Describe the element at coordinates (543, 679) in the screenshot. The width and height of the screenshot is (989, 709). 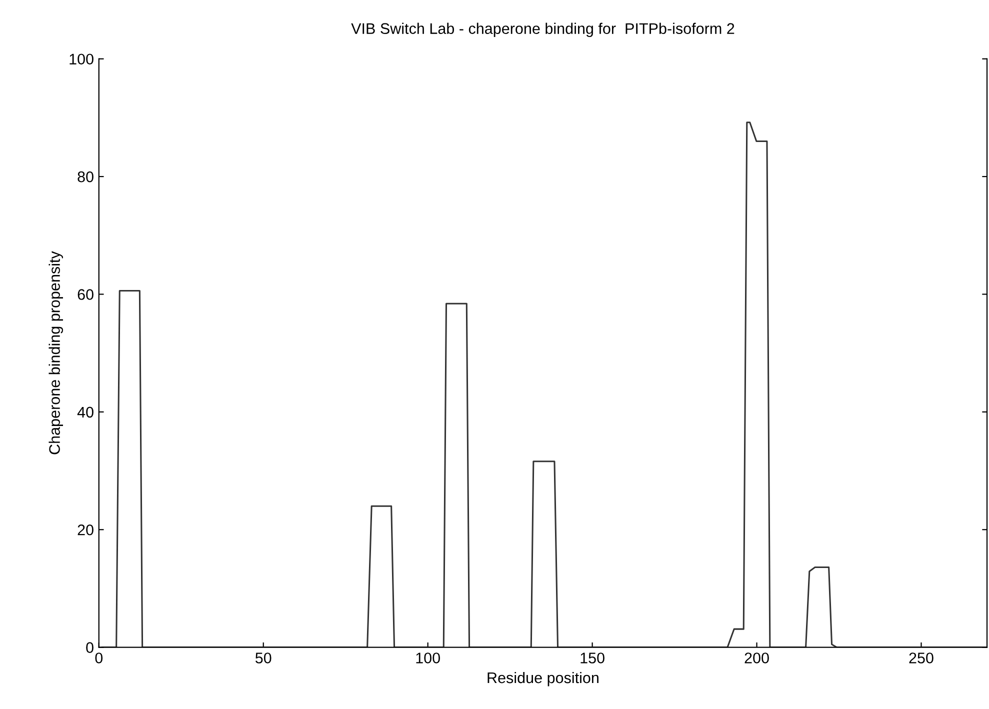
I see `x-axis-title: Residue position` at that location.